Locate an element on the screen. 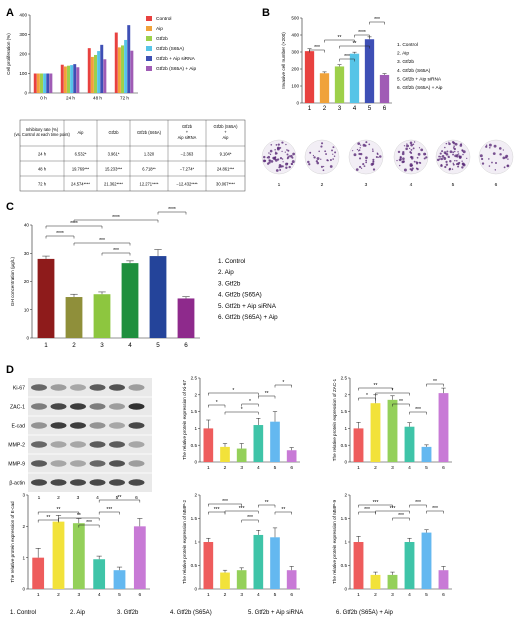  panel-letter-a: A is located at coordinates (10, 13).